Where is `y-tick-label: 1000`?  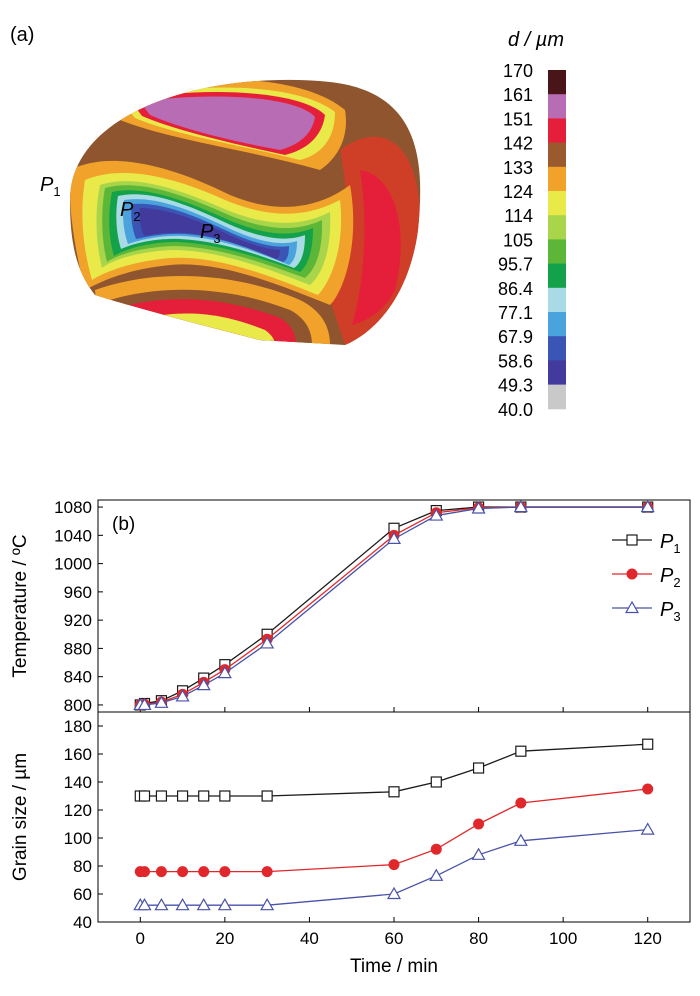
y-tick-label: 1000 is located at coordinates (73, 564).